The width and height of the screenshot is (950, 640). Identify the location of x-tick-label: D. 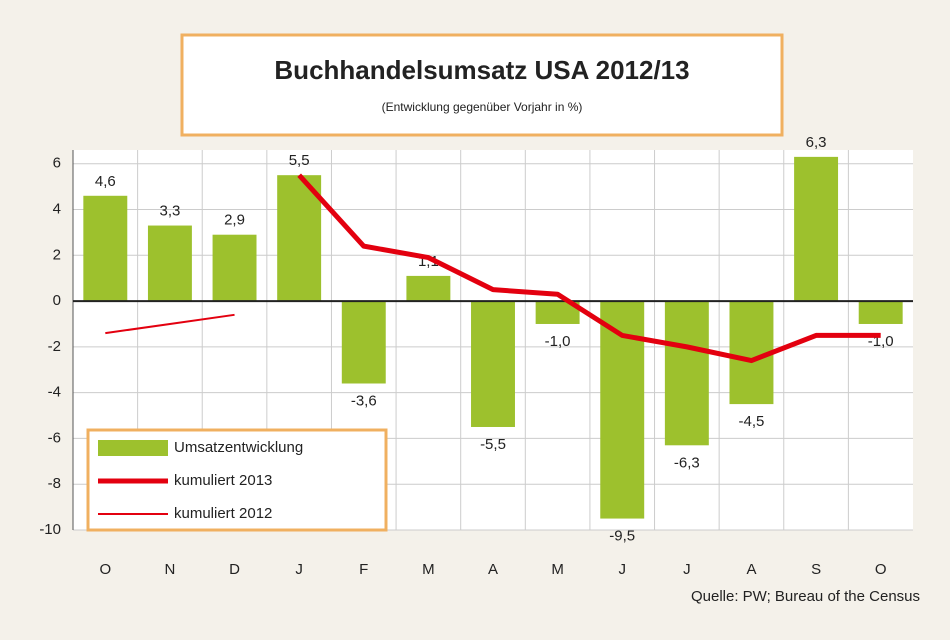
(234, 569).